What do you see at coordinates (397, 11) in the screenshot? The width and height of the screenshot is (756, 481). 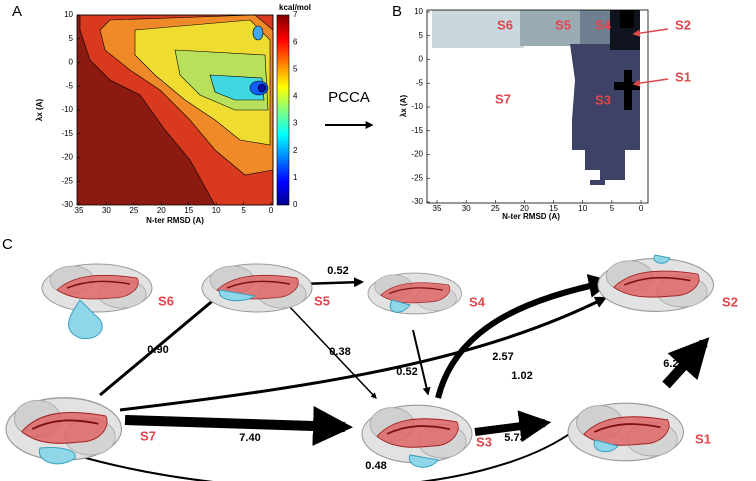 I see `panel-label: B` at bounding box center [397, 11].